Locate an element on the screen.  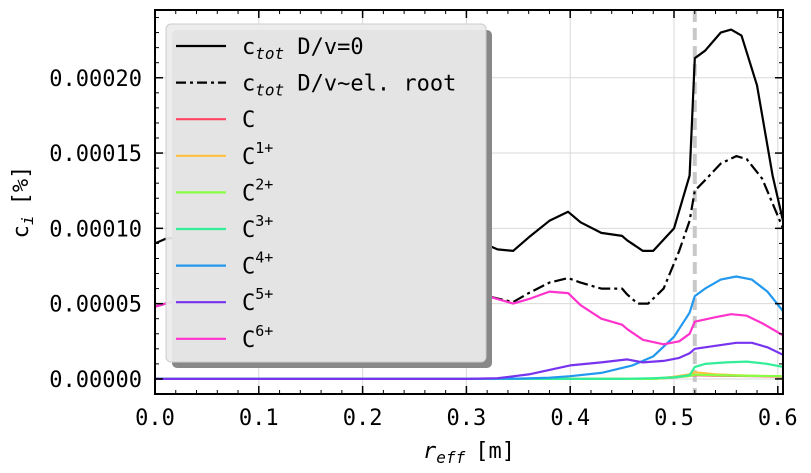
x-tick-label: 0.3 is located at coordinates (467, 418).